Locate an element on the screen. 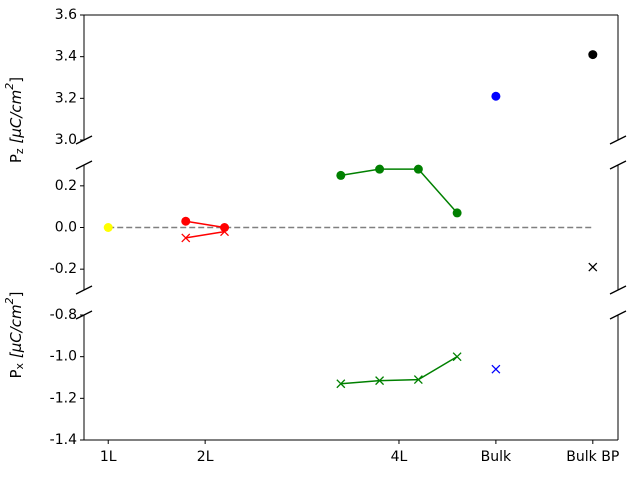 The height and width of the screenshot is (480, 640). x-tick-label: 4L is located at coordinates (399, 457).